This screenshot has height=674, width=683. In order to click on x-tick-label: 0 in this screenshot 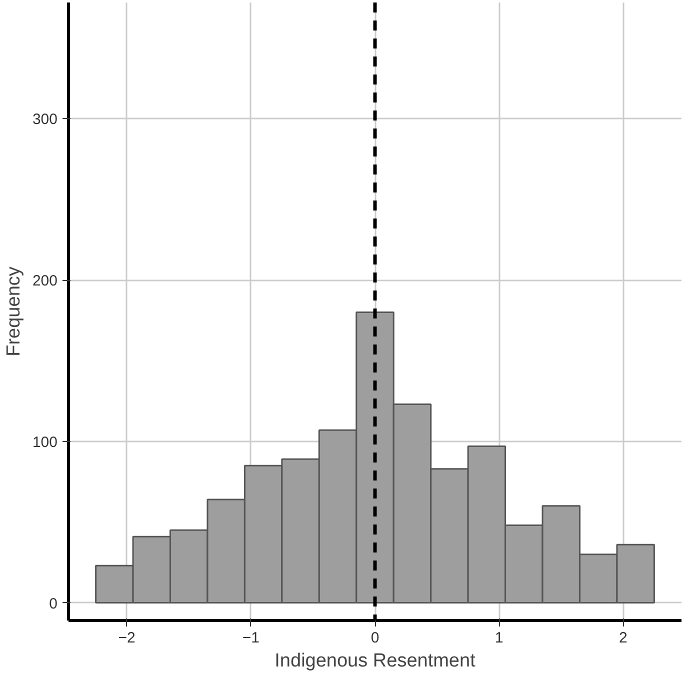, I will do `click(375, 638)`.